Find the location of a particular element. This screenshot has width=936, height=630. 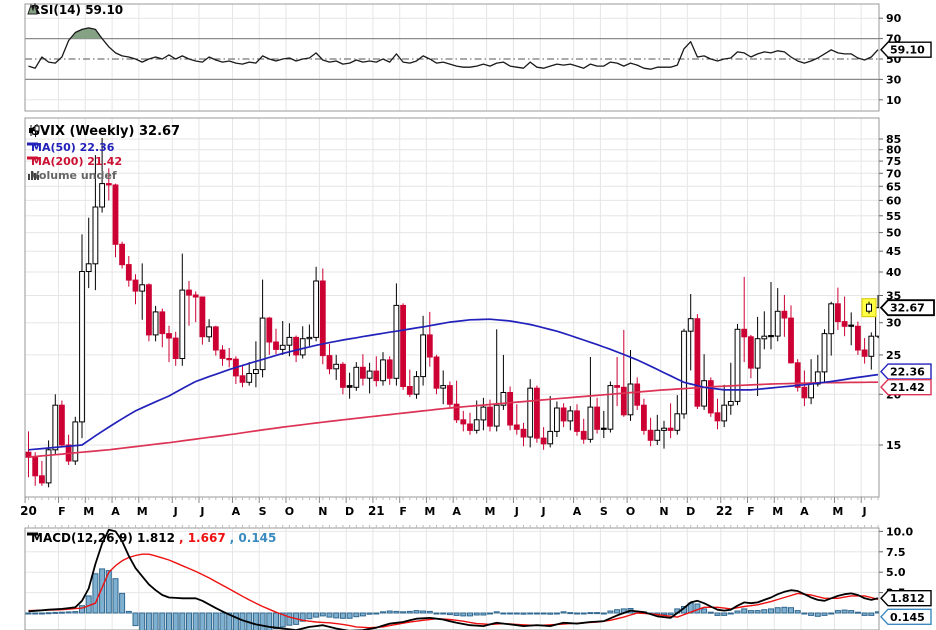

axis-callout: 22.36 is located at coordinates (906, 371).